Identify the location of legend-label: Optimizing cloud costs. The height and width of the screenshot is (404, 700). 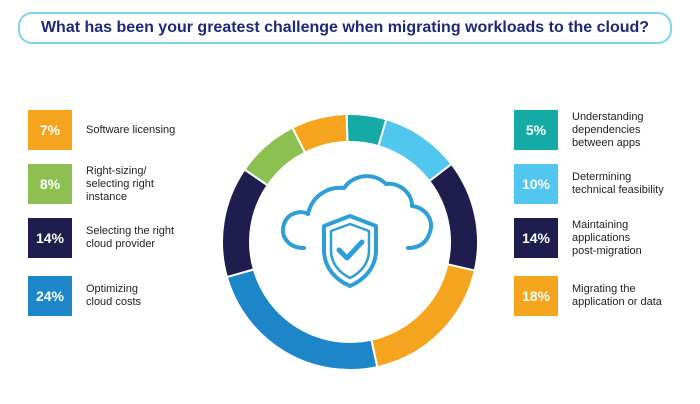
(151, 296).